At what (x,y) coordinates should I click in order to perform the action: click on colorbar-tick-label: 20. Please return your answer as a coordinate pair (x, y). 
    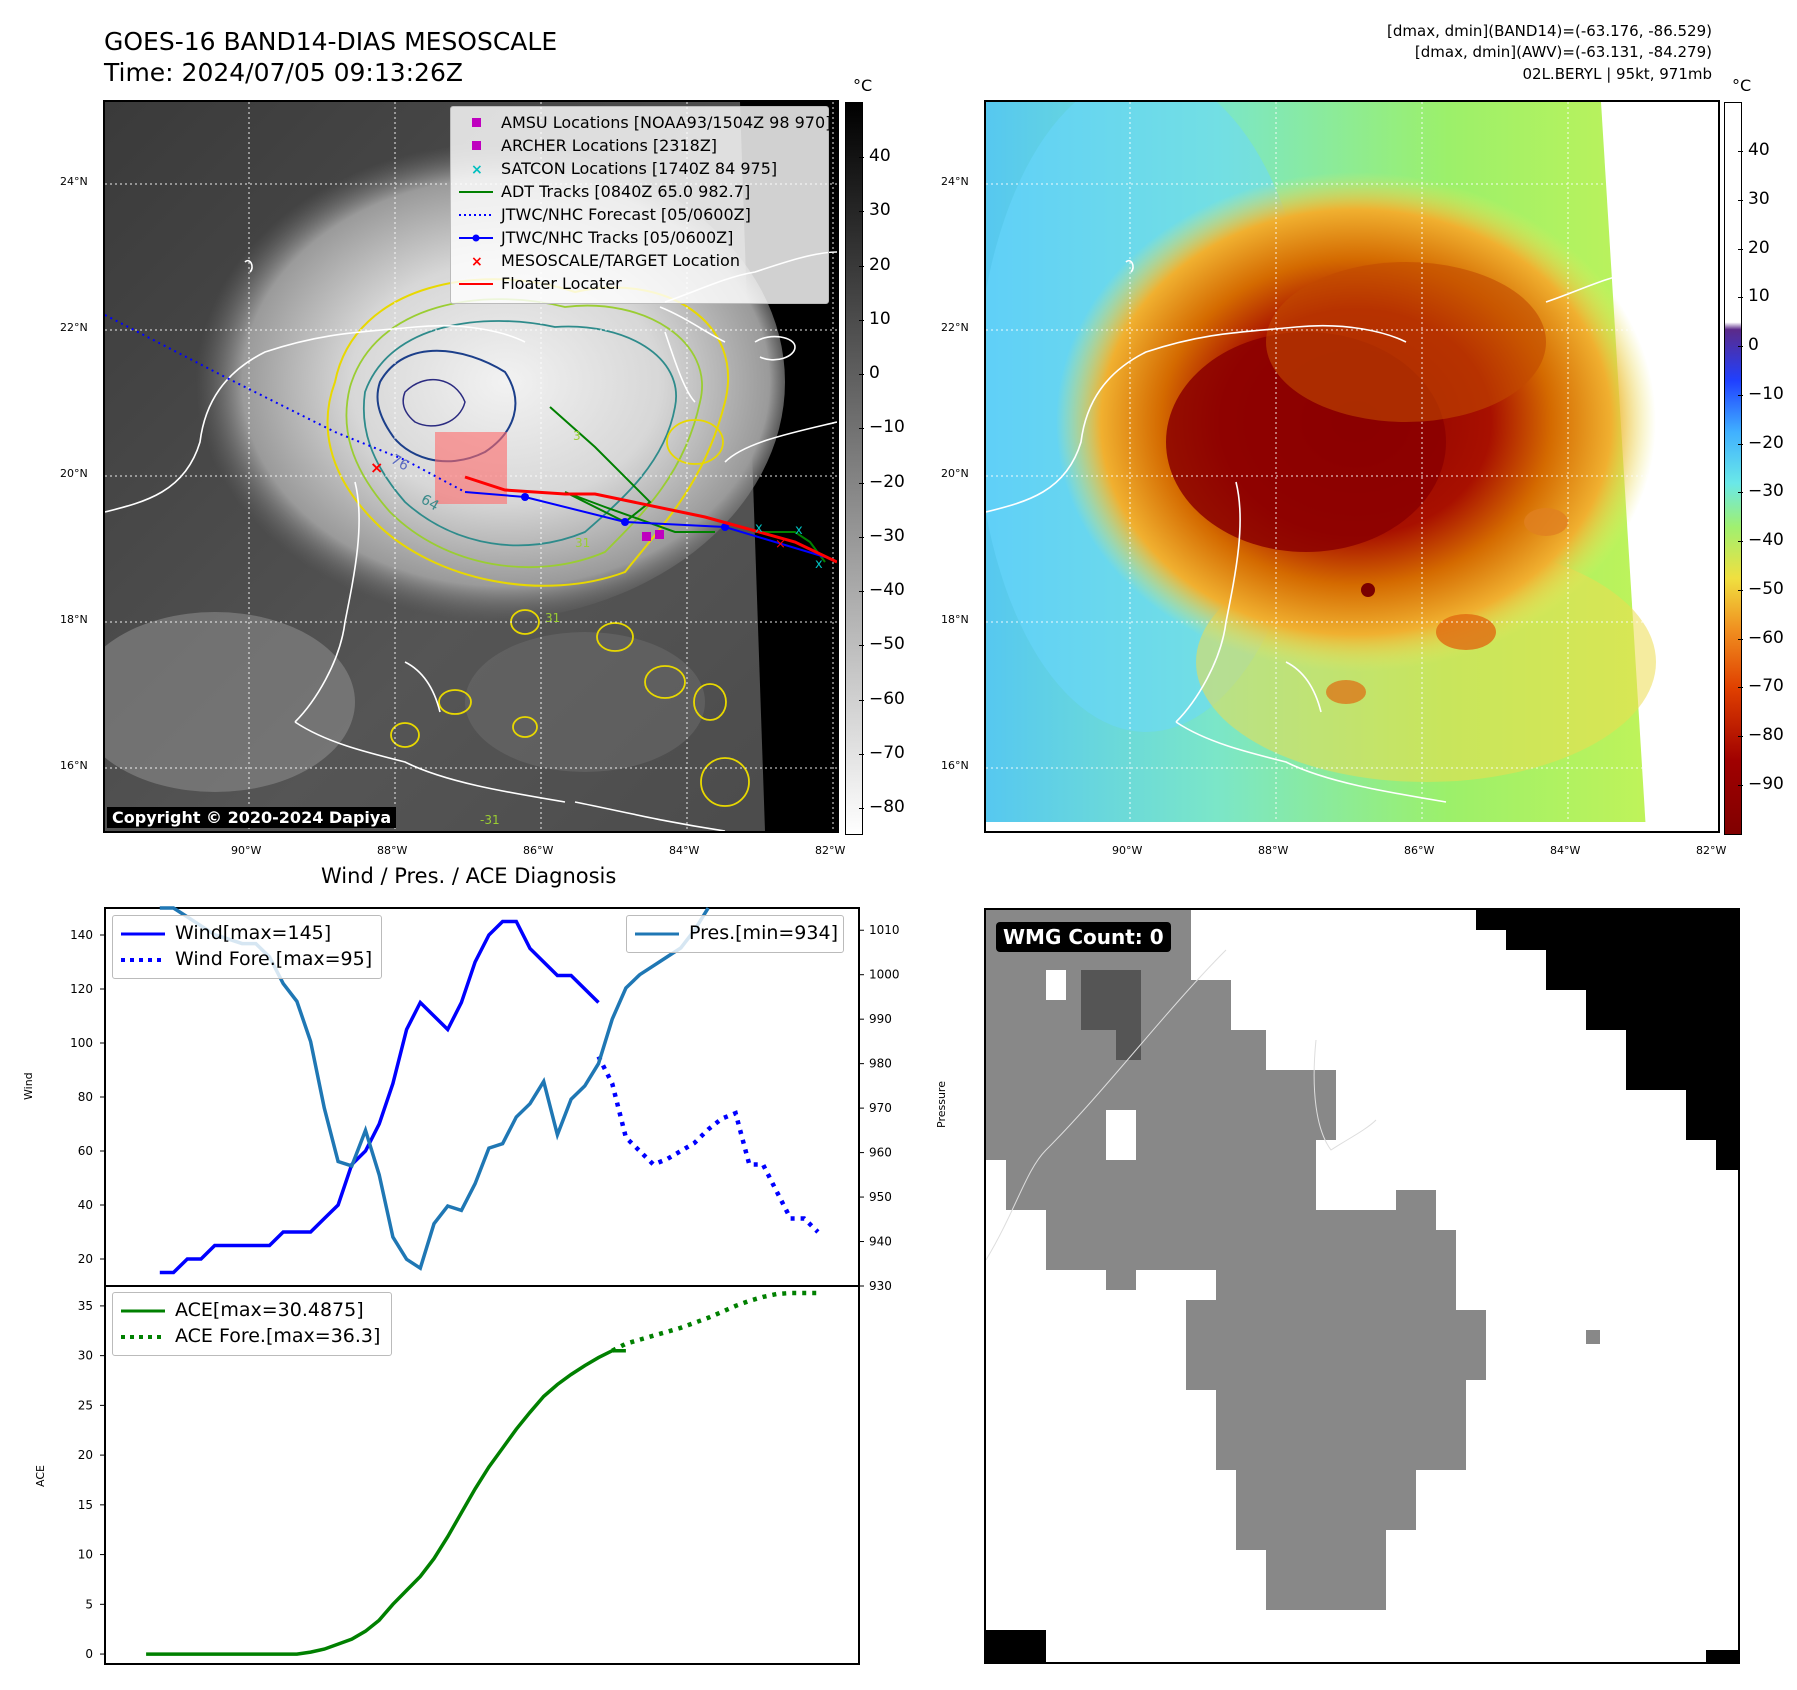
    Looking at the image, I should click on (880, 264).